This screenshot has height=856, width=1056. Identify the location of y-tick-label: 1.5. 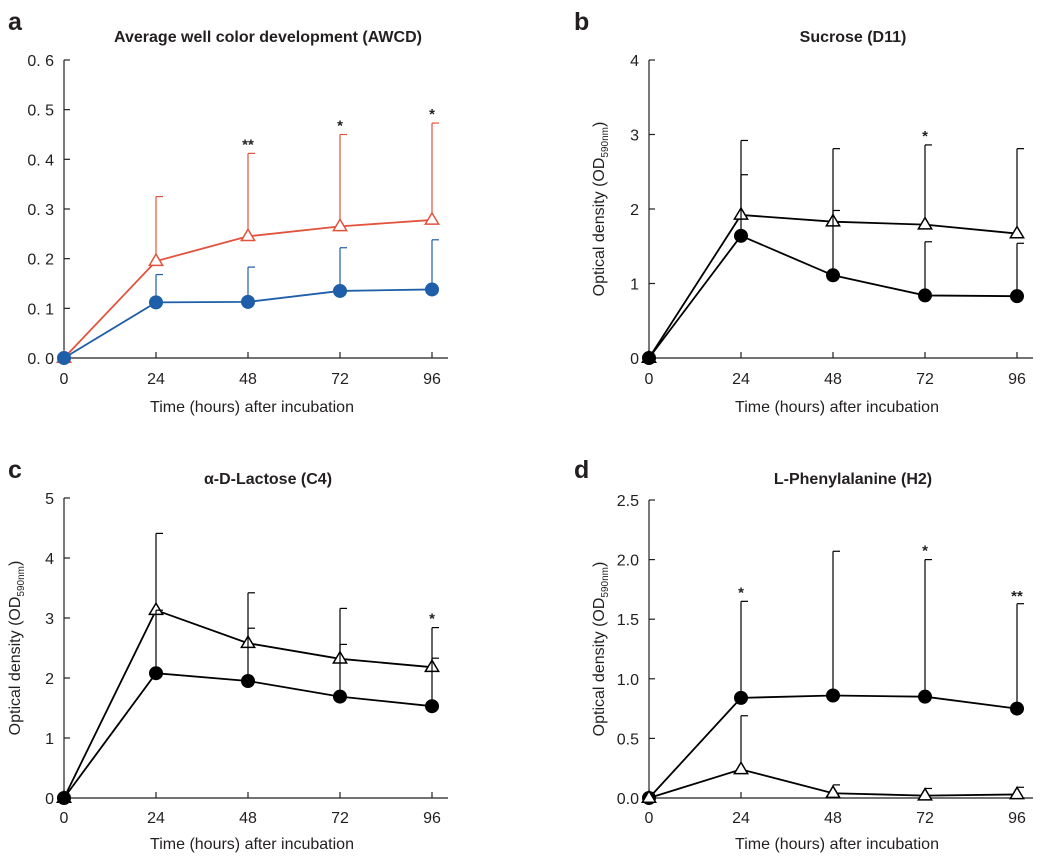
(628, 620).